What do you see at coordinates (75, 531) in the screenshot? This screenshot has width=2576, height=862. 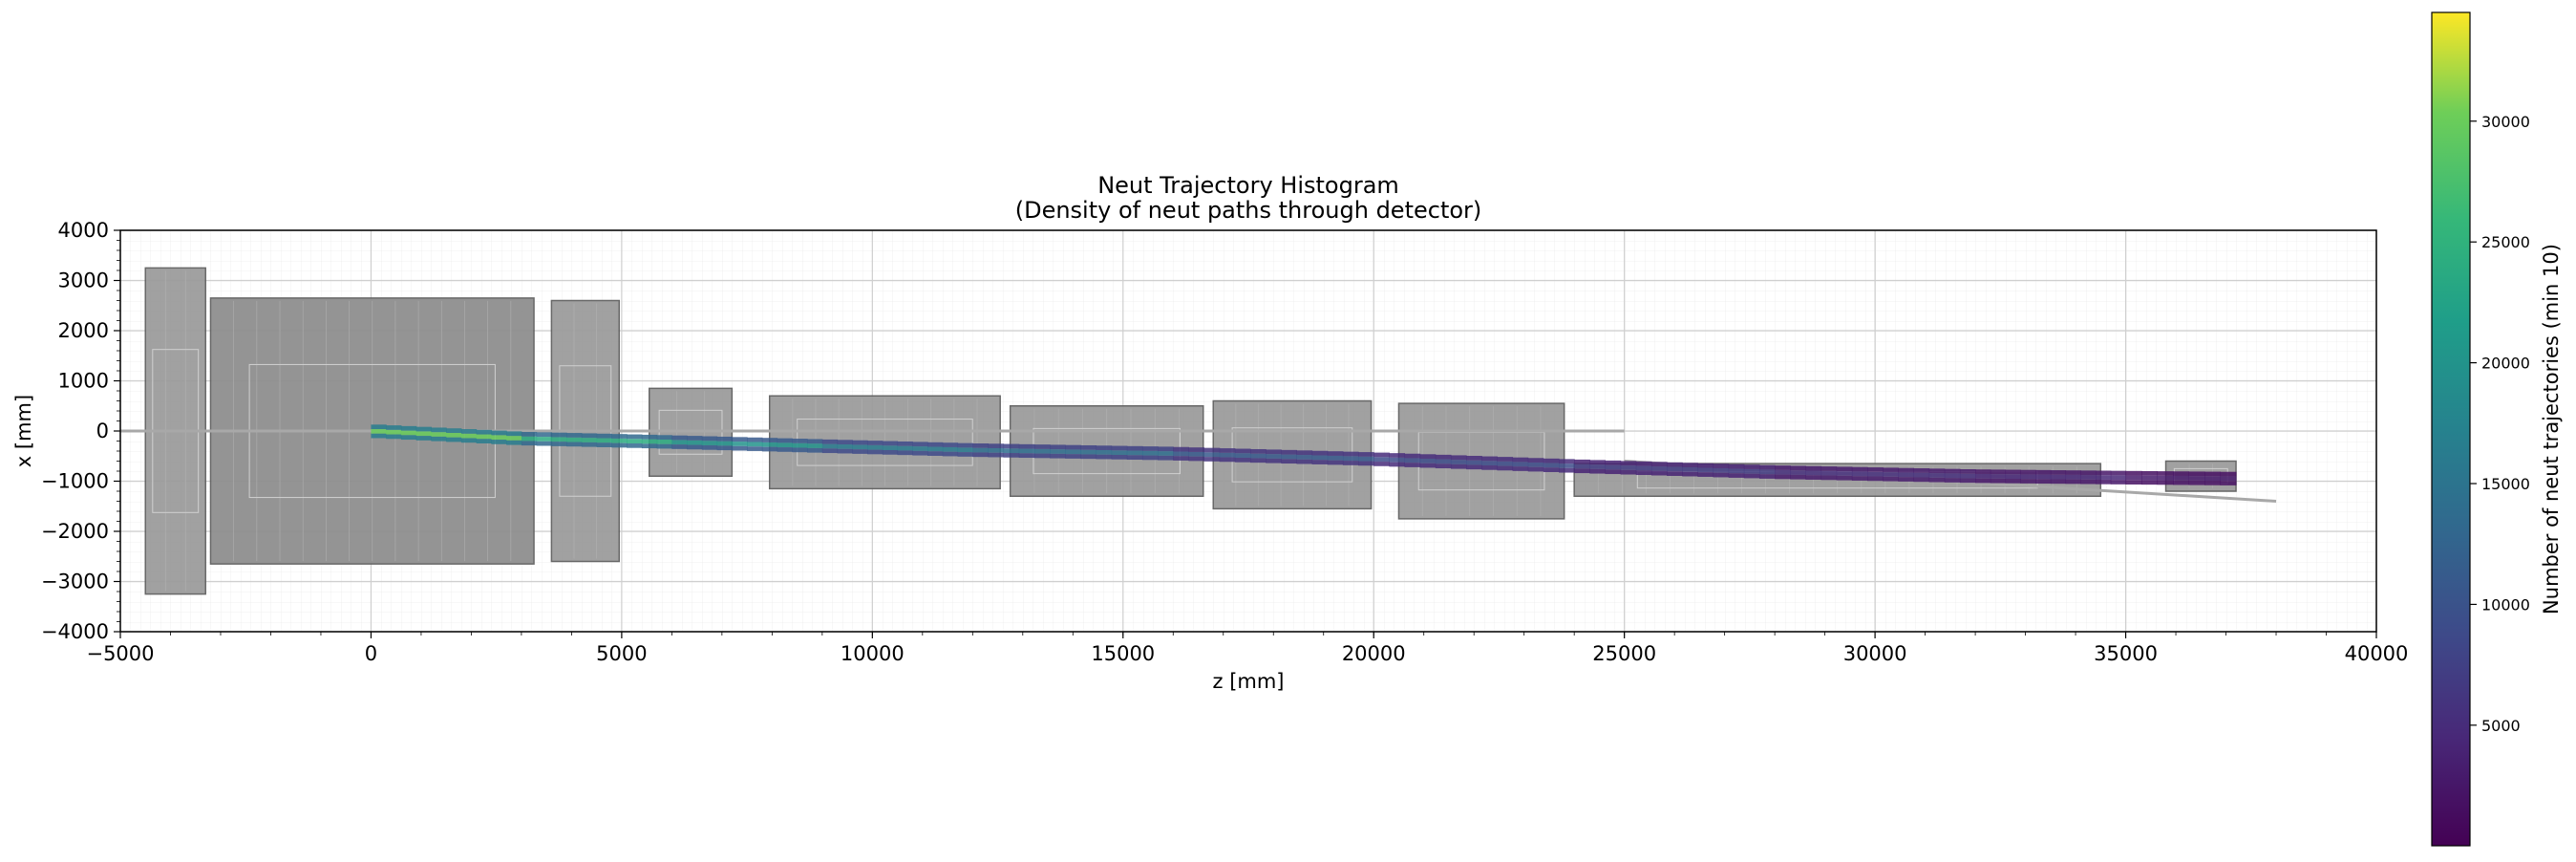 I see `y-tick-label: −2000` at bounding box center [75, 531].